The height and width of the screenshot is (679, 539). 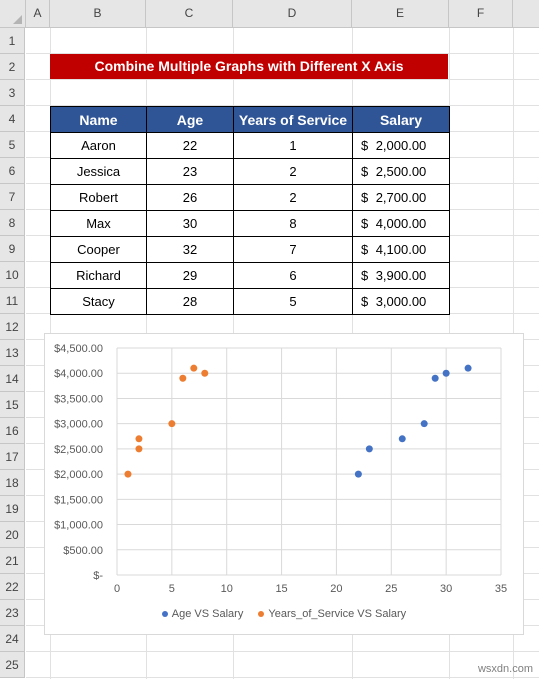 I want to click on cell-age: 29, so click(x=190, y=275).